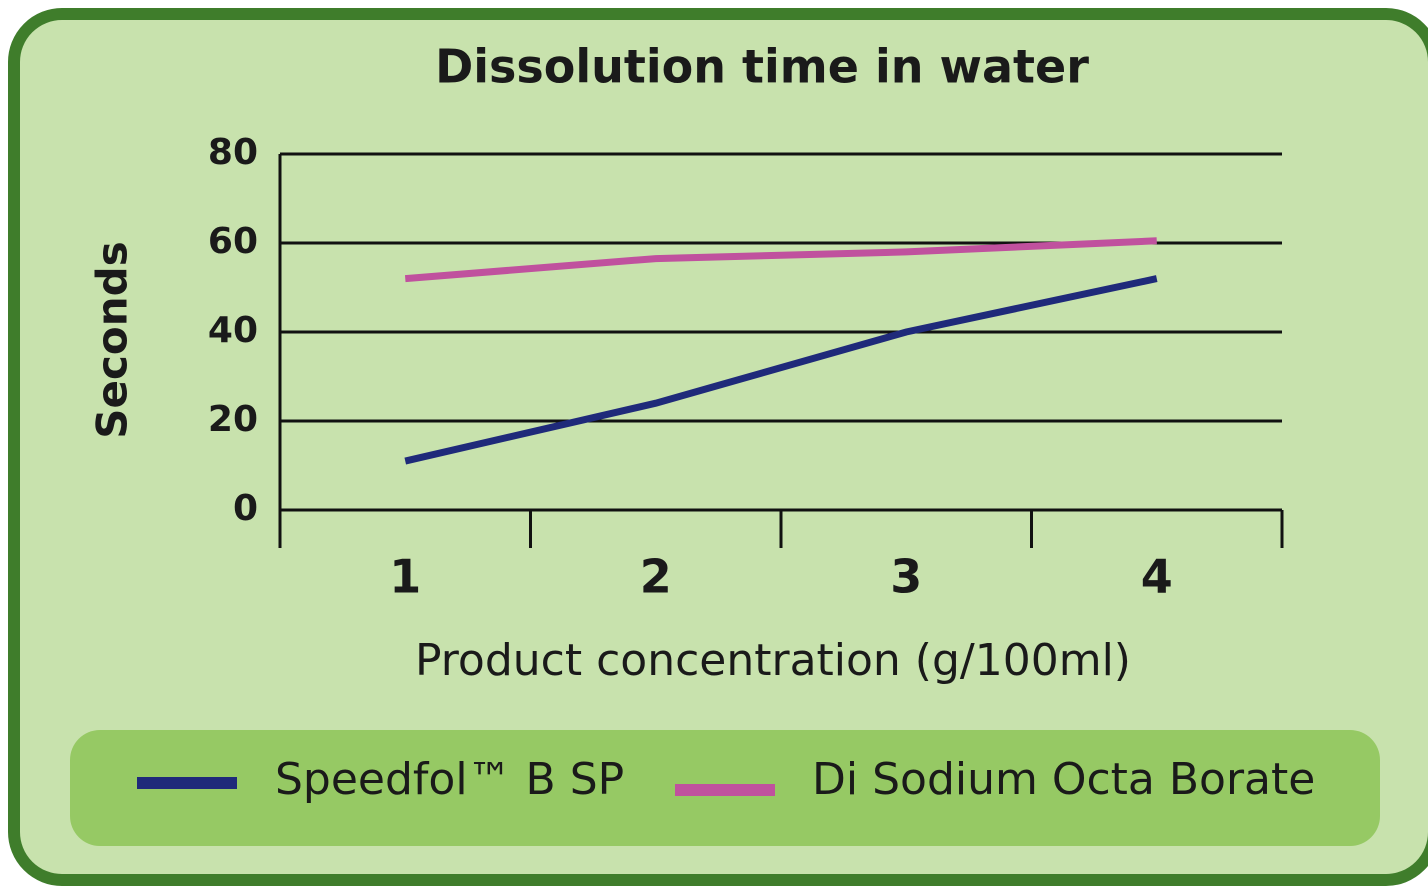 This screenshot has width=1428, height=896. Describe the element at coordinates (233, 330) in the screenshot. I see `y-tick-label: 40` at that location.